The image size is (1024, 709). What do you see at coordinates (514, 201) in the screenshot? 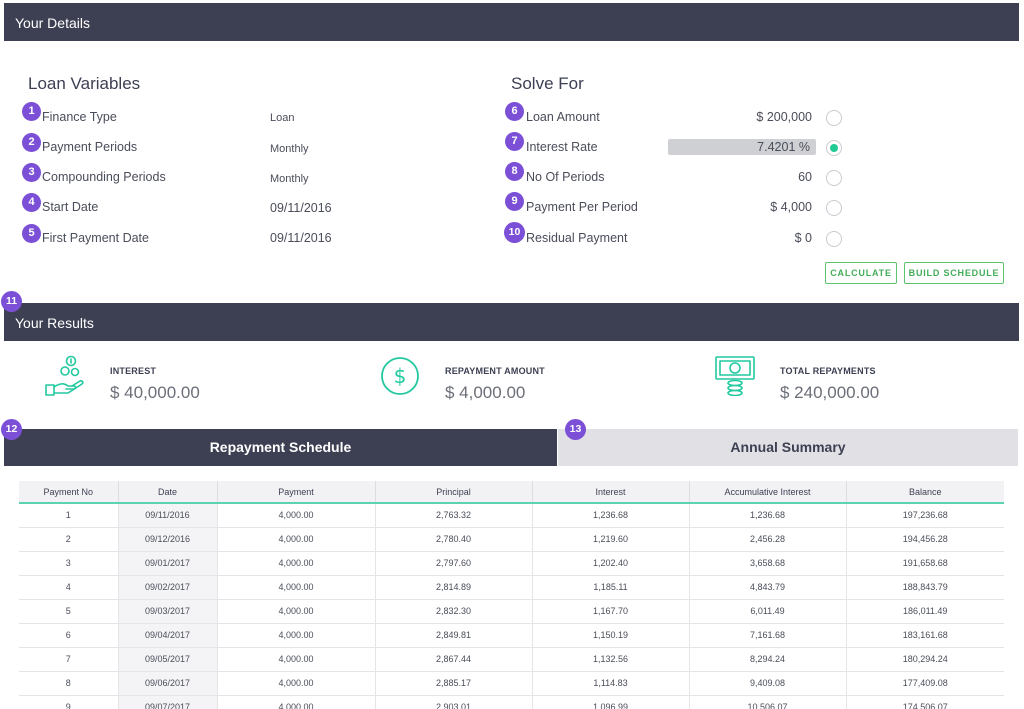
I see `step-badge: 9` at bounding box center [514, 201].